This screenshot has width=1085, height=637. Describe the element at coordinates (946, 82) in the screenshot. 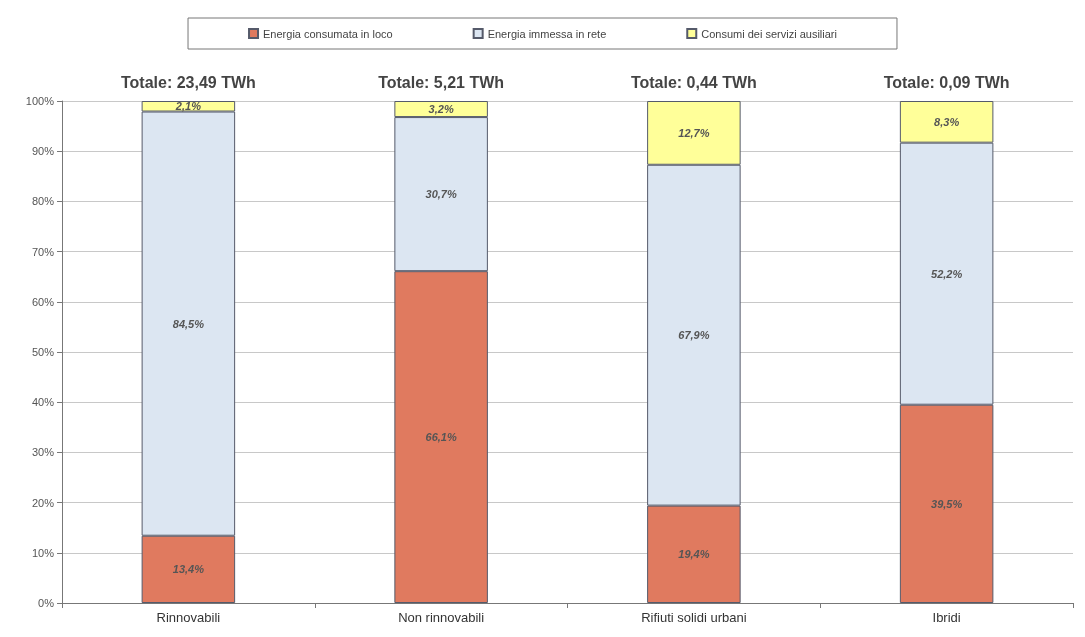

I see `text: Totale: 0,09 TWh` at that location.